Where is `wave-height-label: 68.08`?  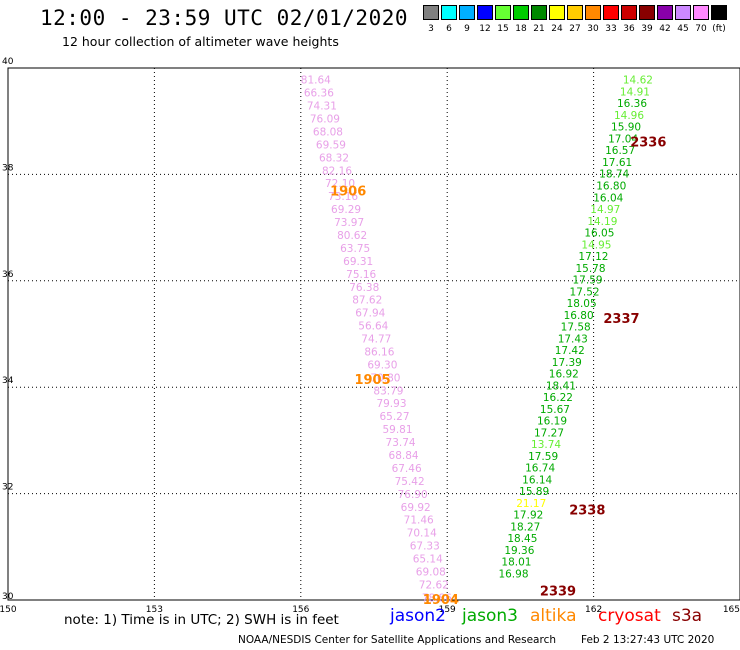
wave-height-label: 68.08 is located at coordinates (328, 132).